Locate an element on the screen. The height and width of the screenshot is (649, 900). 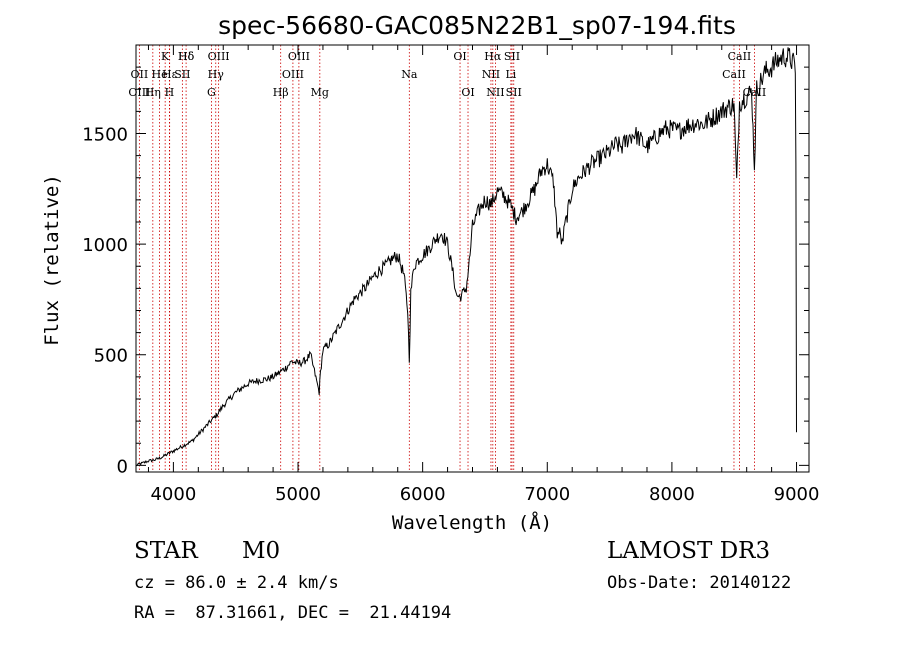
line-label: Hβ is located at coordinates (281, 92).